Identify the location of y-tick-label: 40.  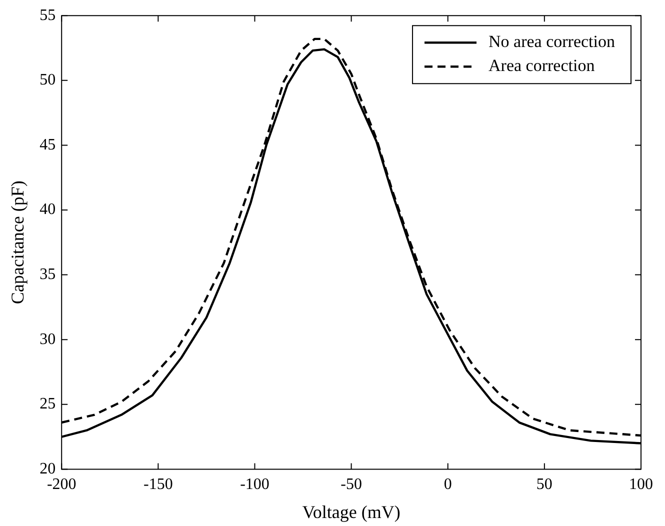
(48, 209).